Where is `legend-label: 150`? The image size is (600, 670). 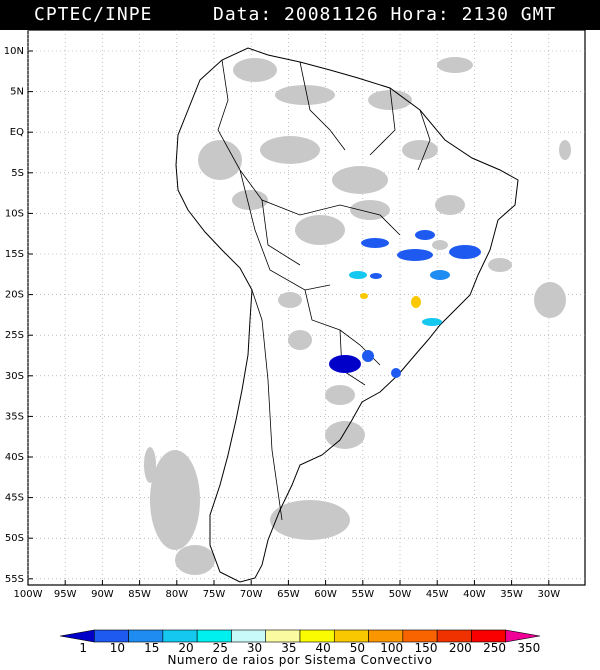
legend-label: 150 is located at coordinates (426, 648).